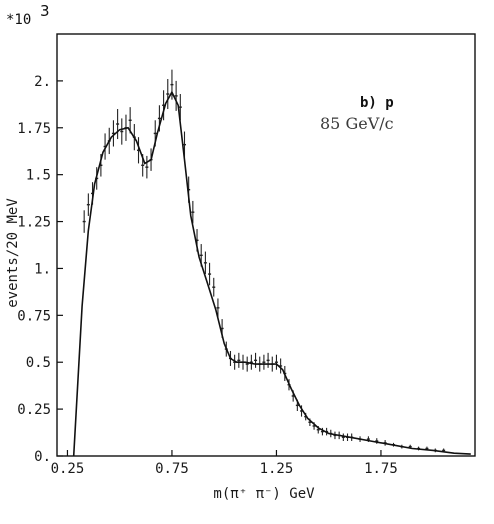  I want to click on x-tick-label: 0.25, so click(68, 469).